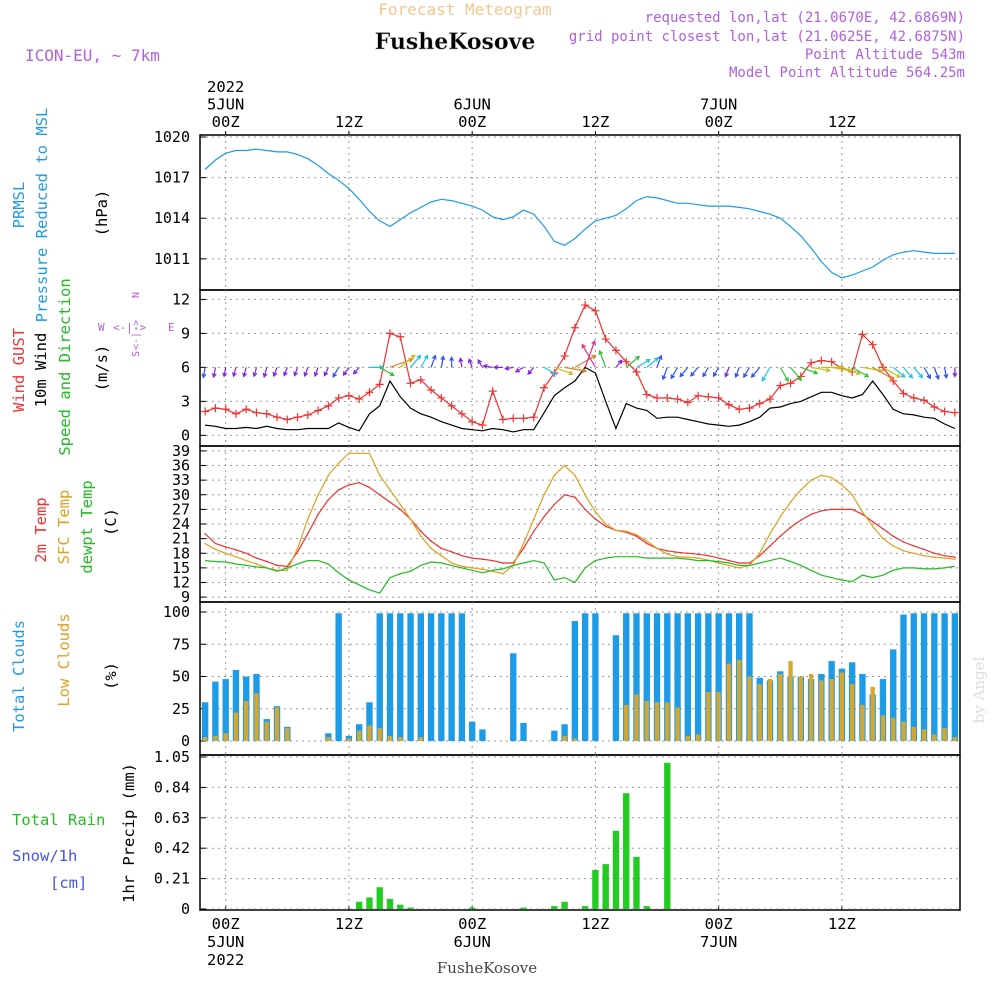  I want to click on compass-south: S, so click(136, 354).